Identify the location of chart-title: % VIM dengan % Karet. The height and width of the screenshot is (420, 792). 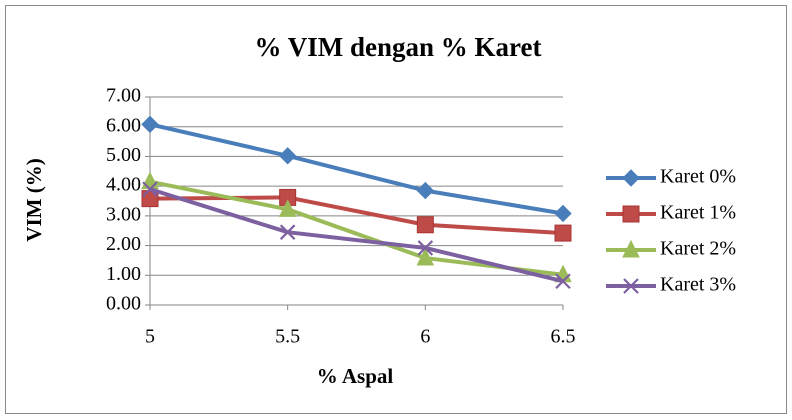
(397, 47).